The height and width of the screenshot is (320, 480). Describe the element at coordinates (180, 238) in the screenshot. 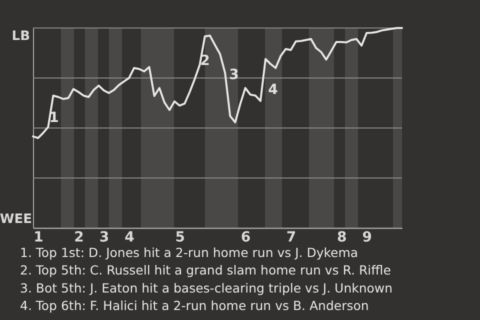

I see `x-tick-label: 5` at that location.